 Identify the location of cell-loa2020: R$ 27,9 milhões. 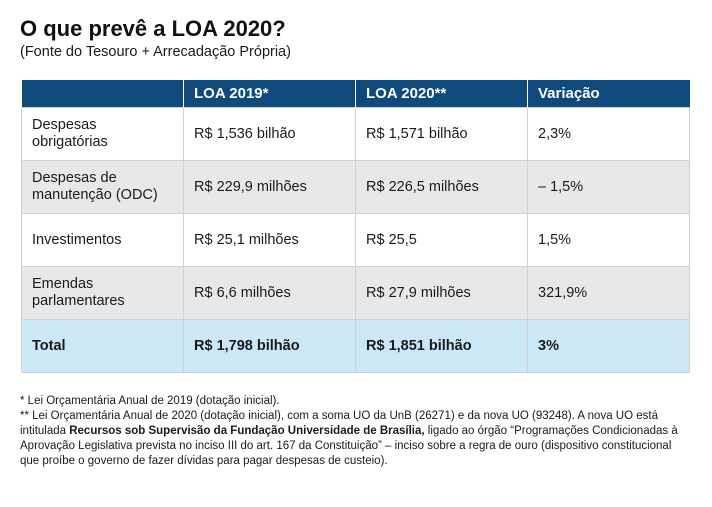
(441, 293).